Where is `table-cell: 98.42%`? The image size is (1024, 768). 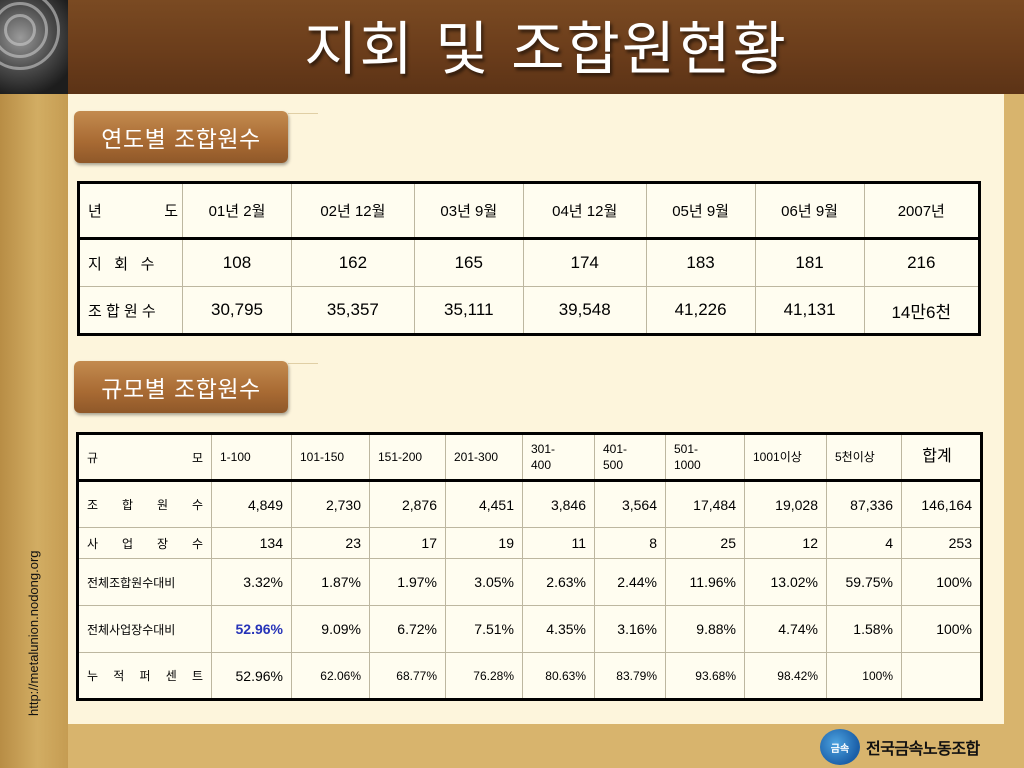 table-cell: 98.42% is located at coordinates (785, 676).